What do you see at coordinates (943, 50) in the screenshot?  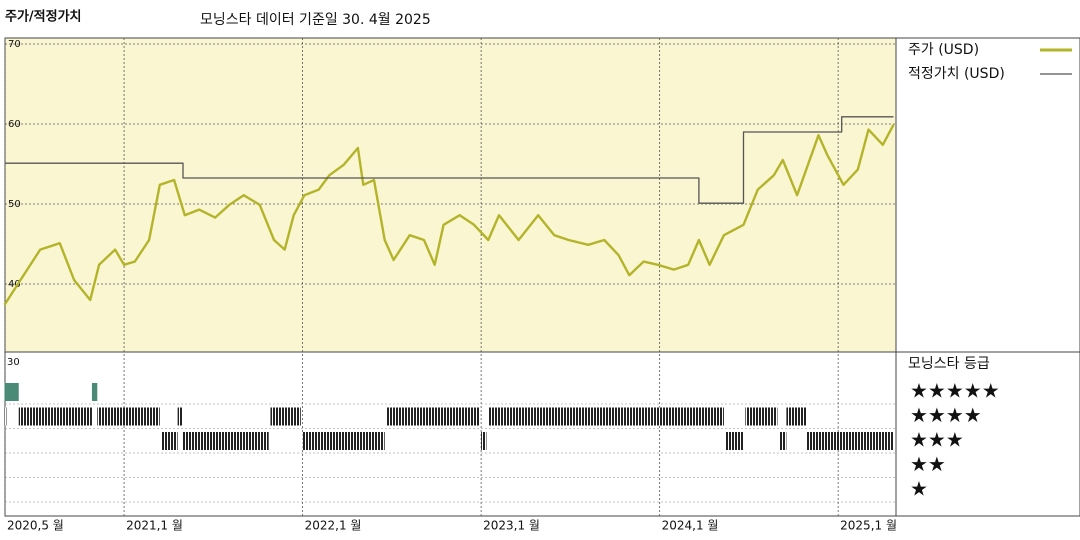 I see `legend-label: 주가 (USD)` at bounding box center [943, 50].